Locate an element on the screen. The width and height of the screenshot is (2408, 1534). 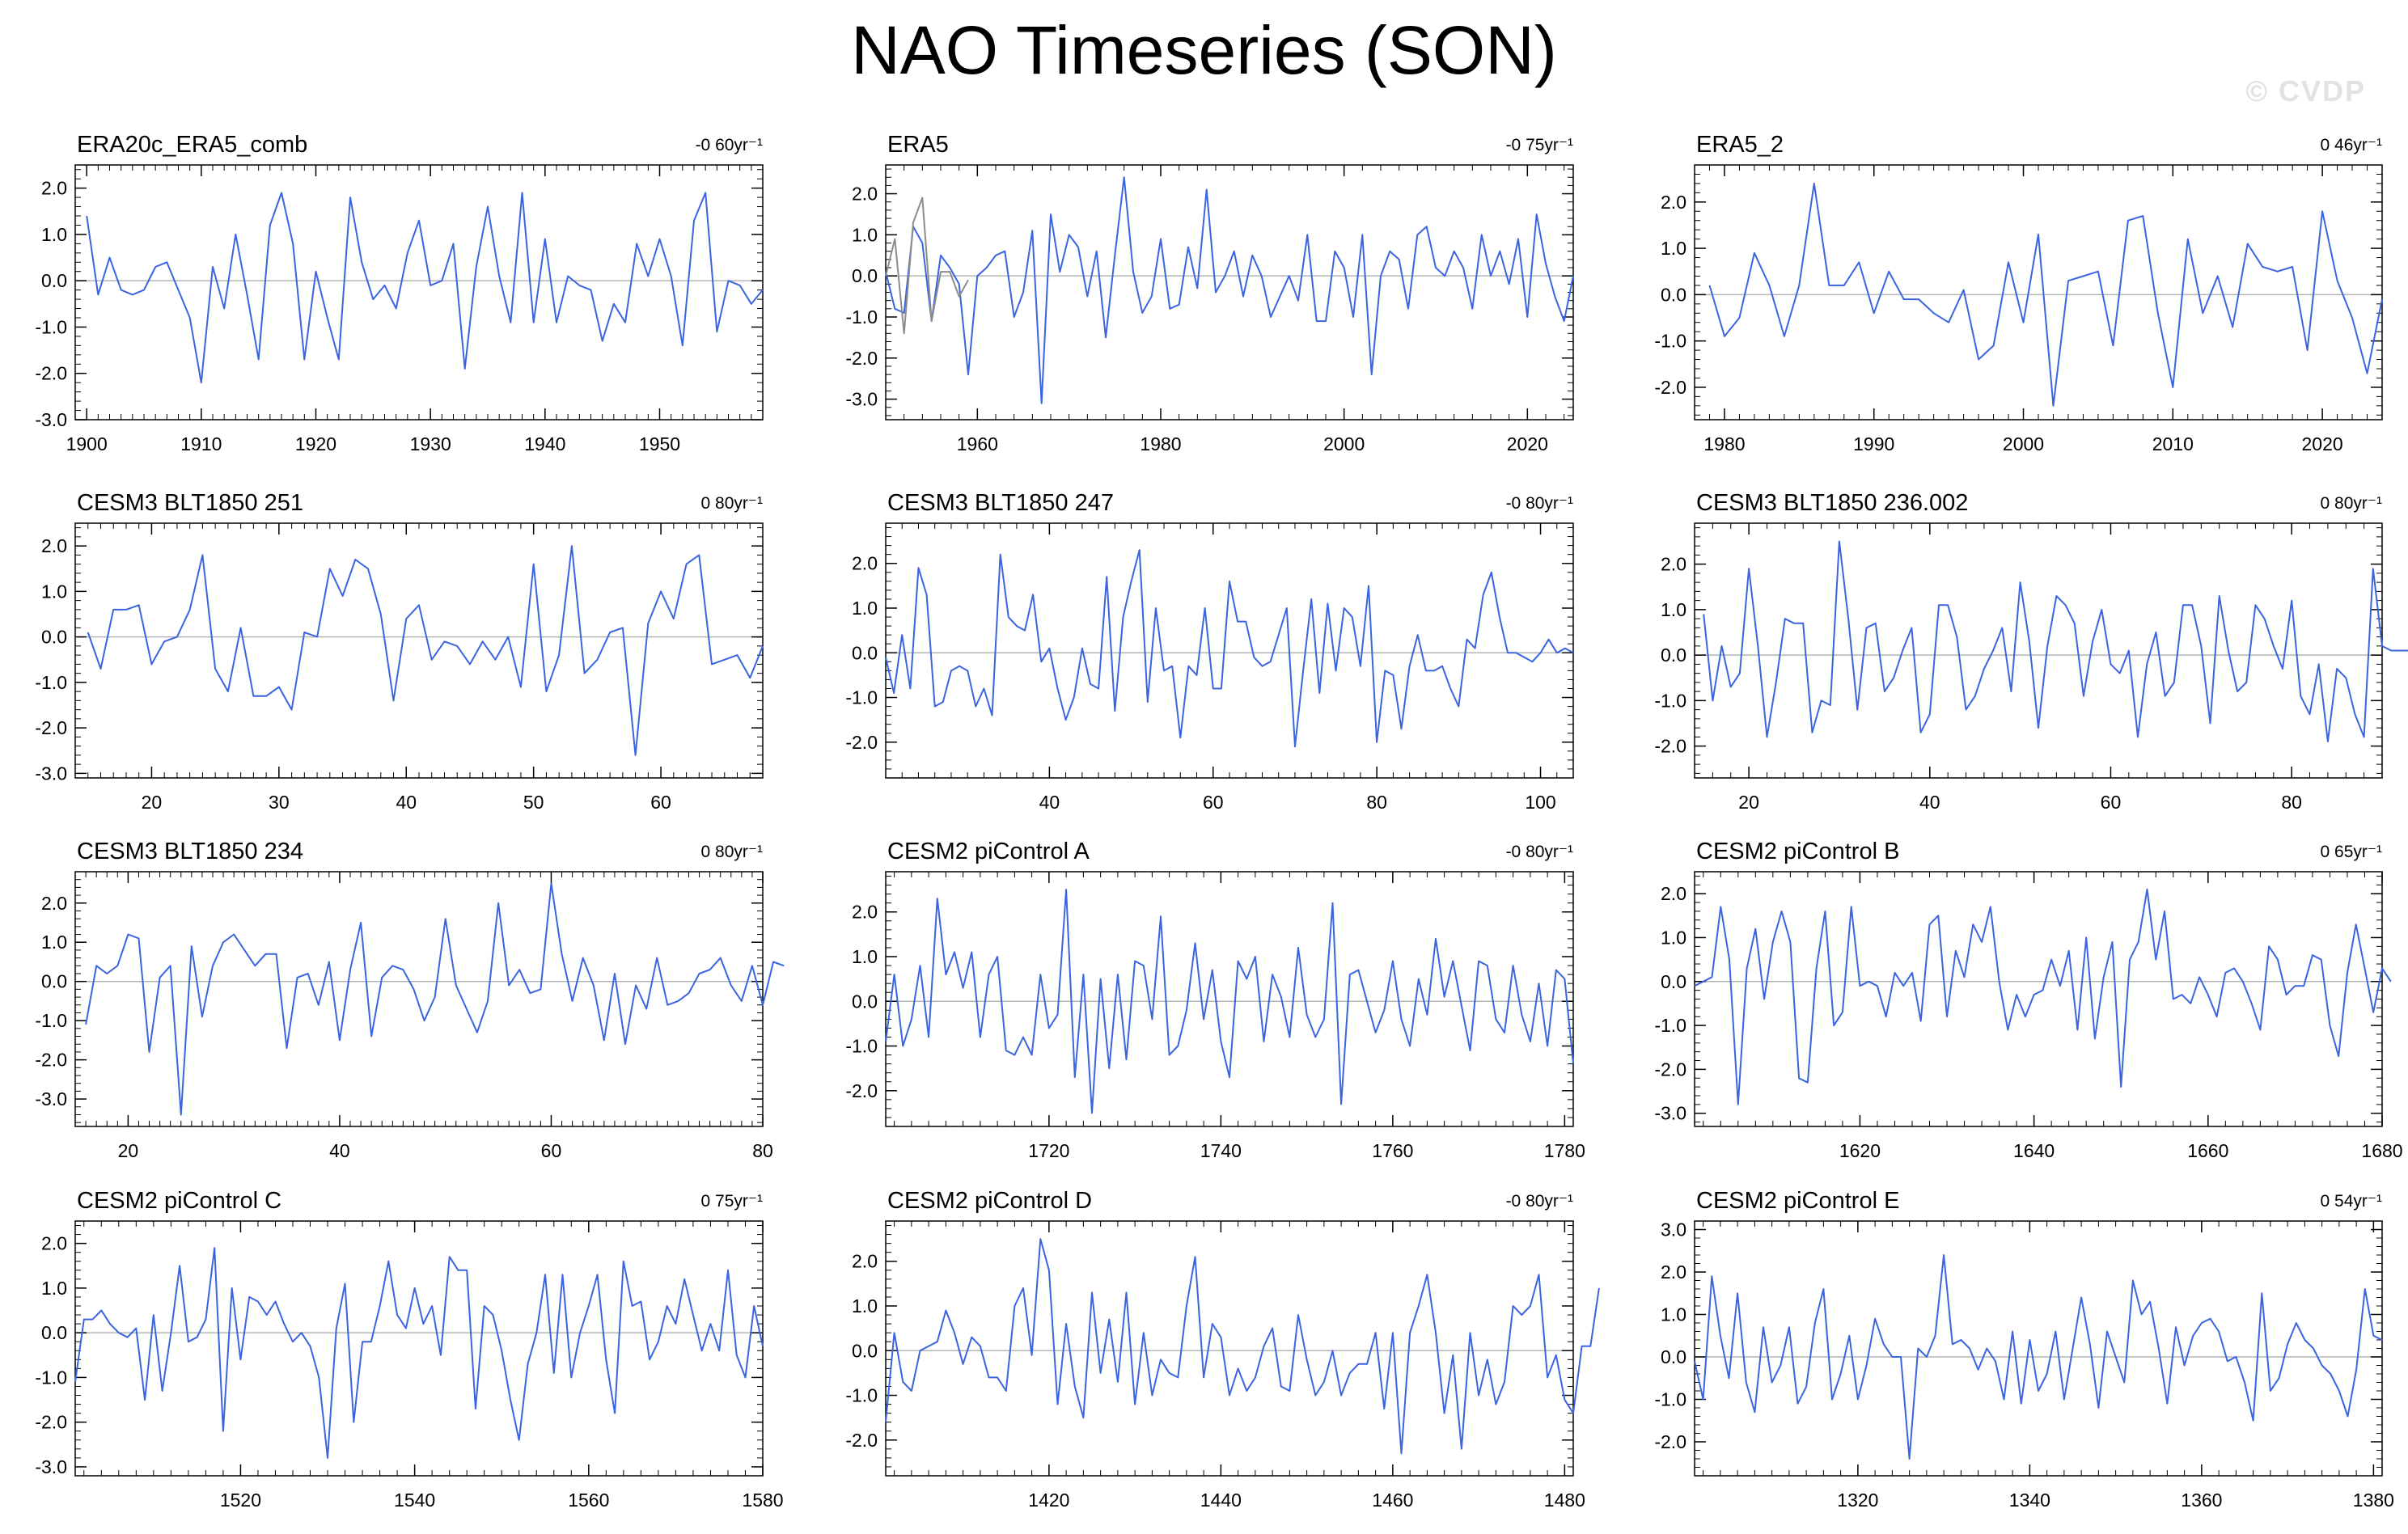
x-tick-label: 1940 is located at coordinates (544, 443).